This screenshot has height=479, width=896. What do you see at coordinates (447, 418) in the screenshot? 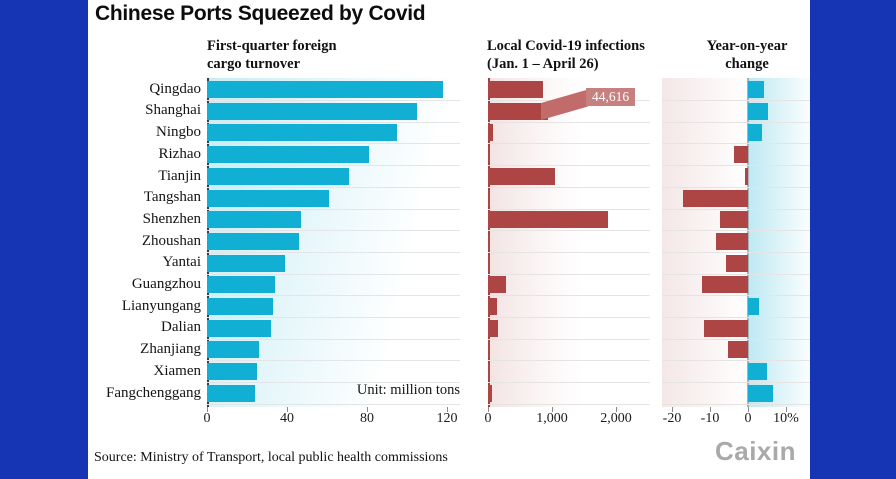
I see `axis-tick-label: 120` at bounding box center [447, 418].